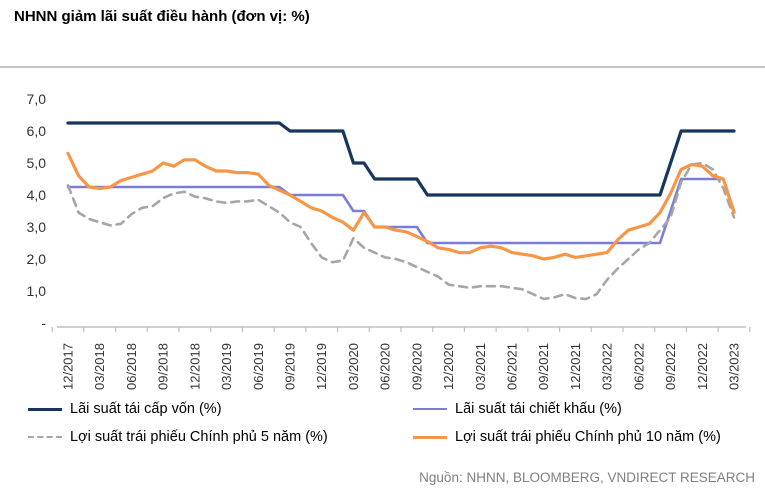 The image size is (765, 502). I want to click on x-tick-label: 09/2021, so click(543, 366).